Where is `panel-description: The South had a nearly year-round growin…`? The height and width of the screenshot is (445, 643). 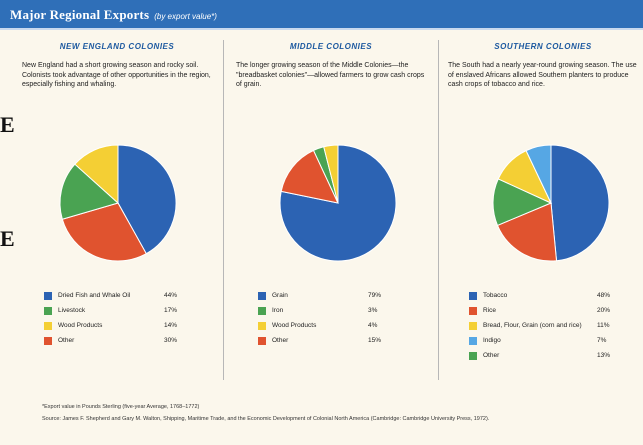 panel-description: The South had a nearly year-round growin… is located at coordinates (542, 75).